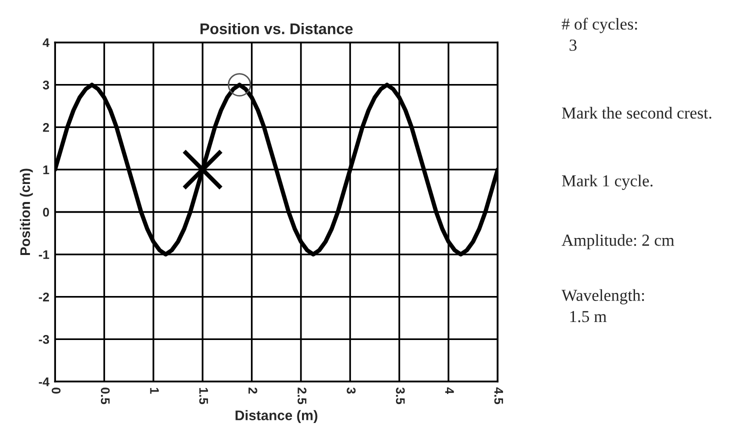  I want to click on x-tick-label: 3.5, so click(400, 395).